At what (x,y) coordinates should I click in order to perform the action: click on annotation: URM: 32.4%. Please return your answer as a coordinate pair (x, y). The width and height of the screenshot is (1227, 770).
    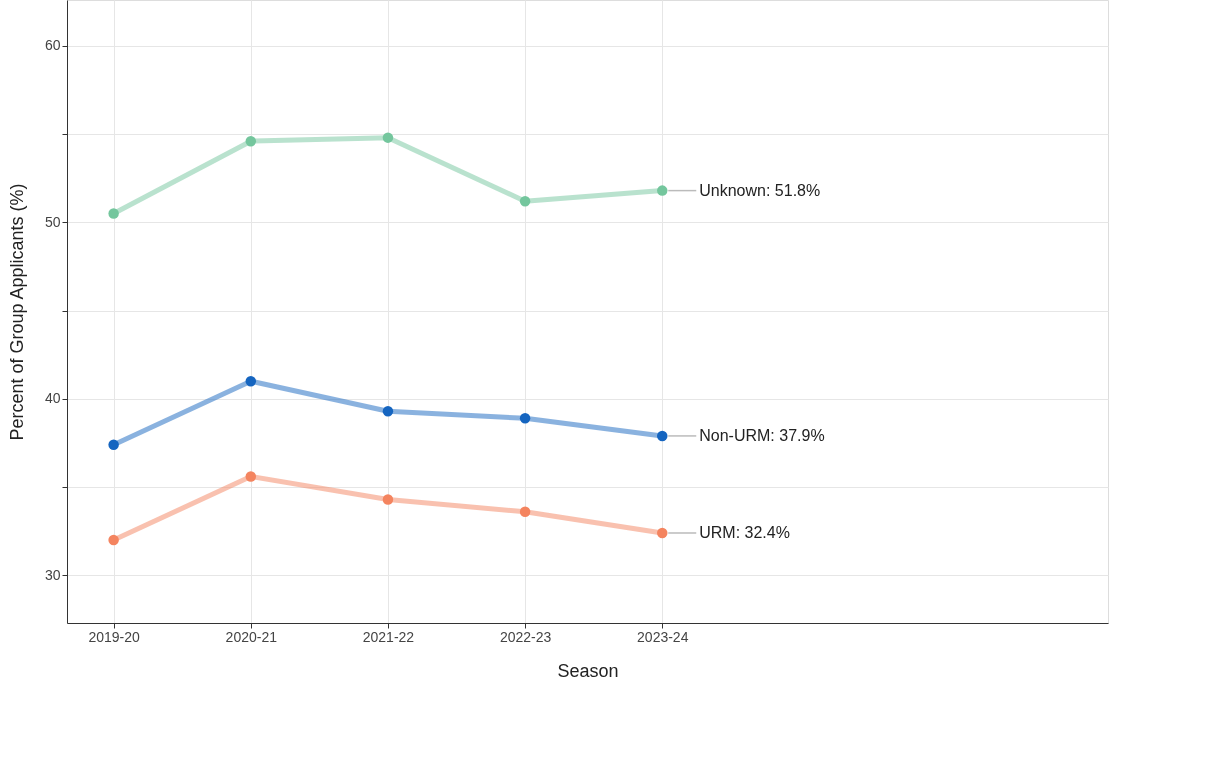
    Looking at the image, I should click on (744, 532).